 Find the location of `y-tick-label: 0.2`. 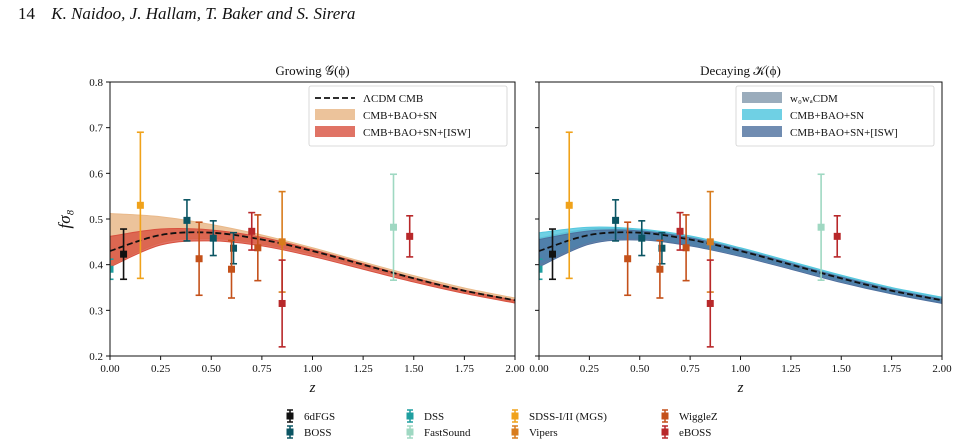

y-tick-label: 0.2 is located at coordinates (96, 357).